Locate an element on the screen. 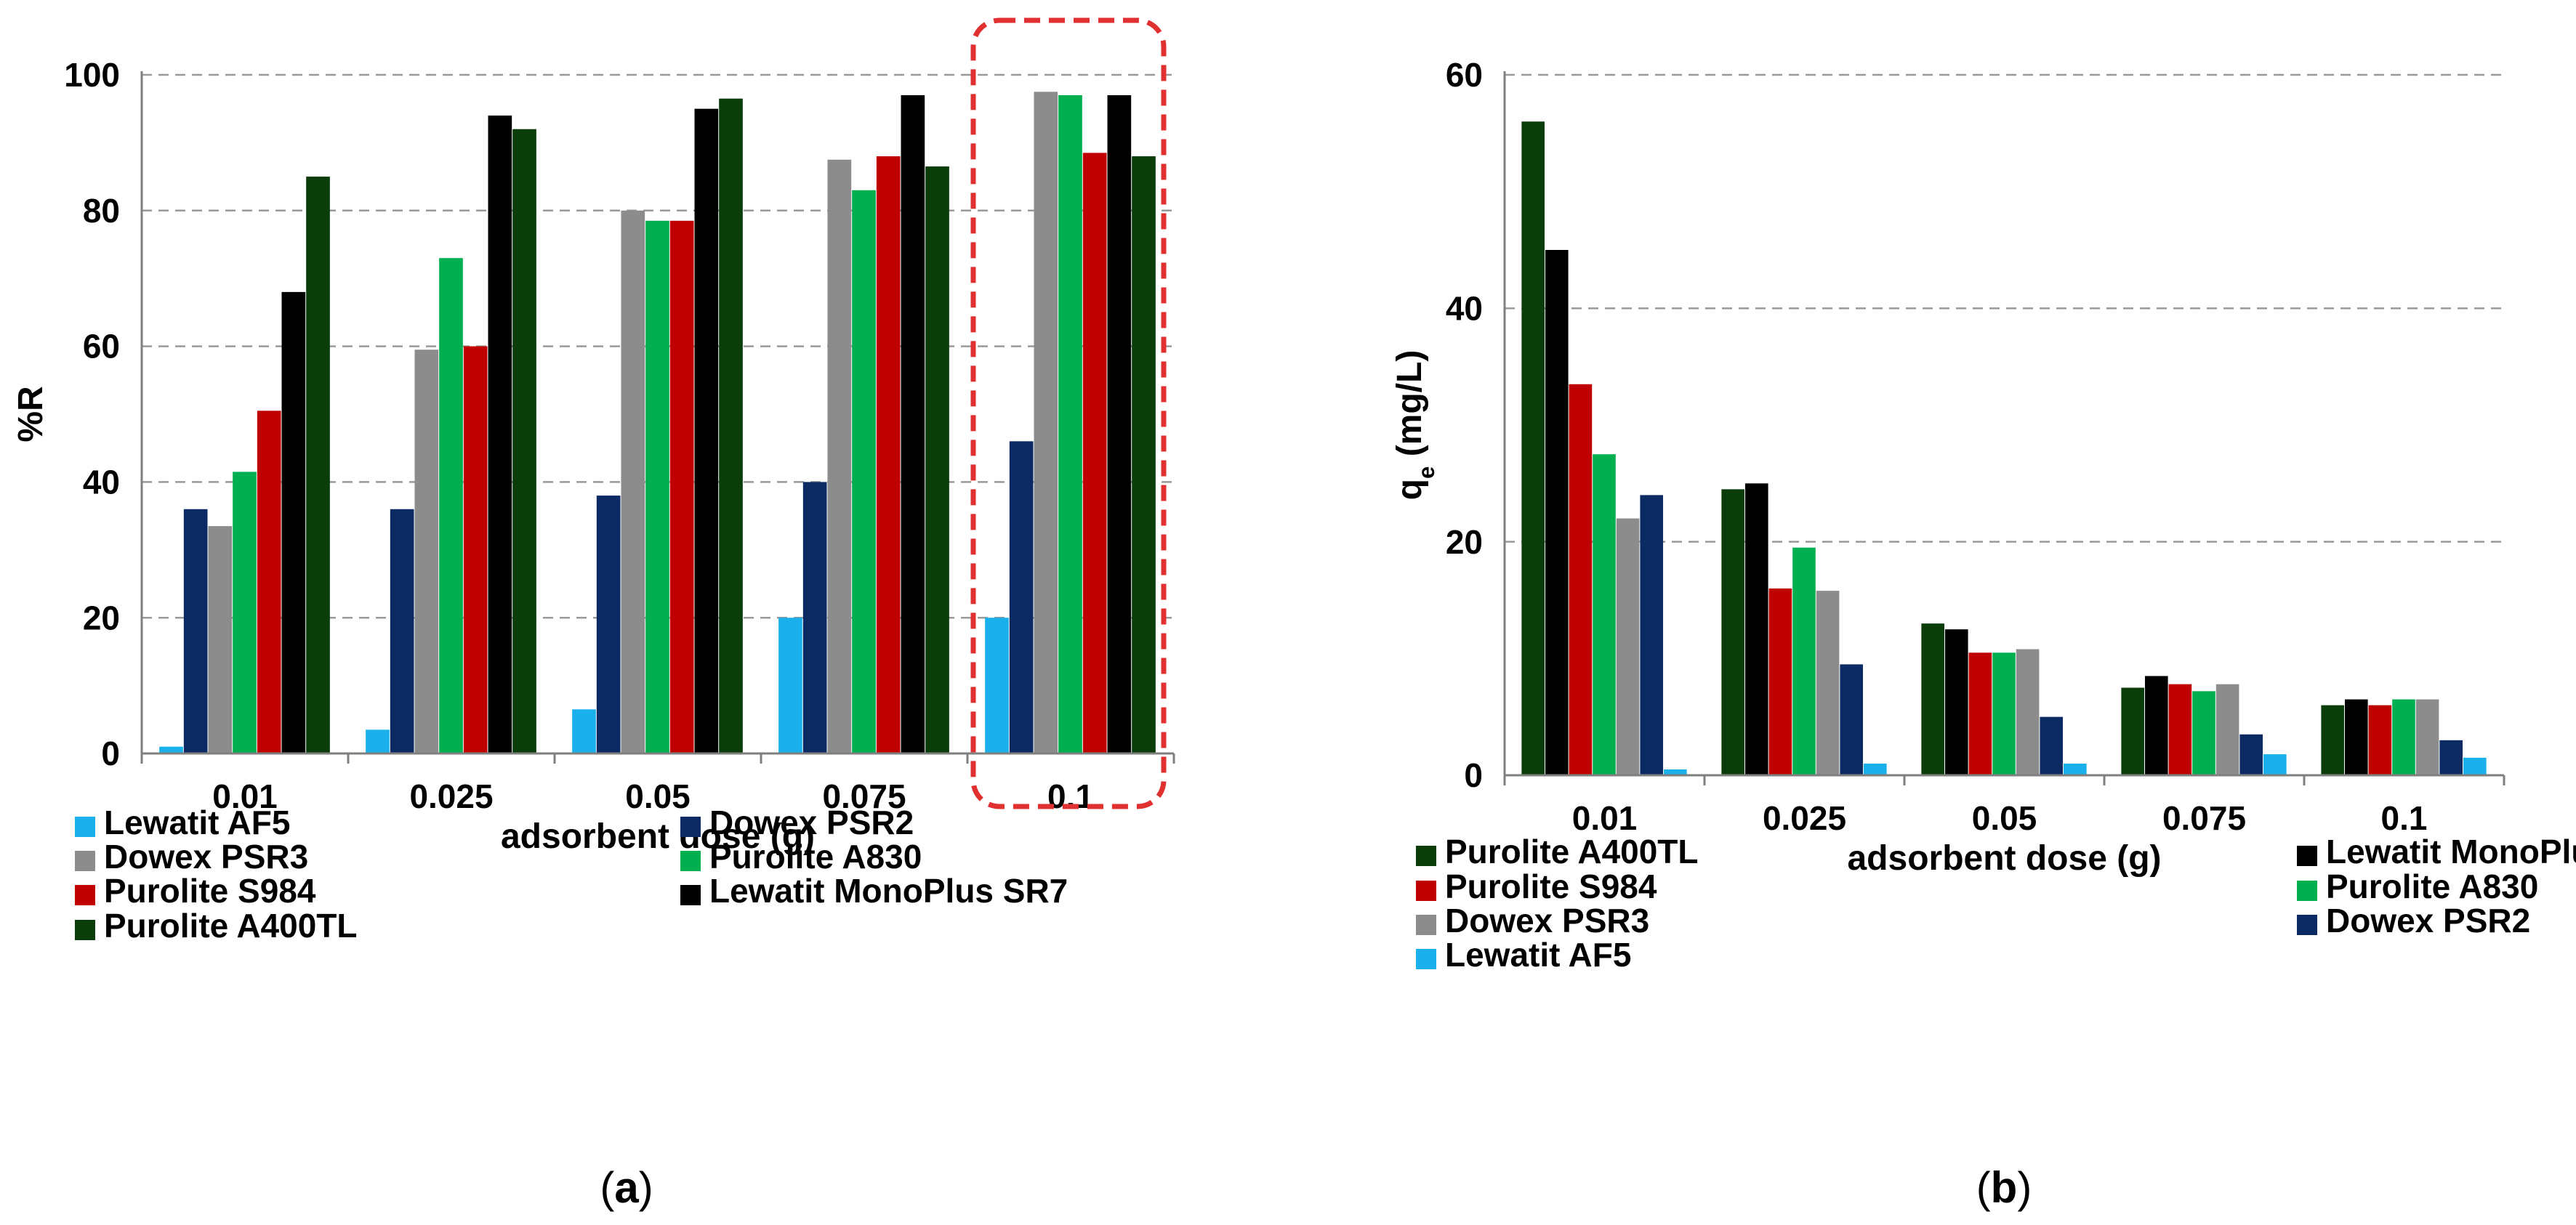 Image resolution: width=2576 pixels, height=1225 pixels. panel-b-caption: (b) is located at coordinates (2004, 1188).